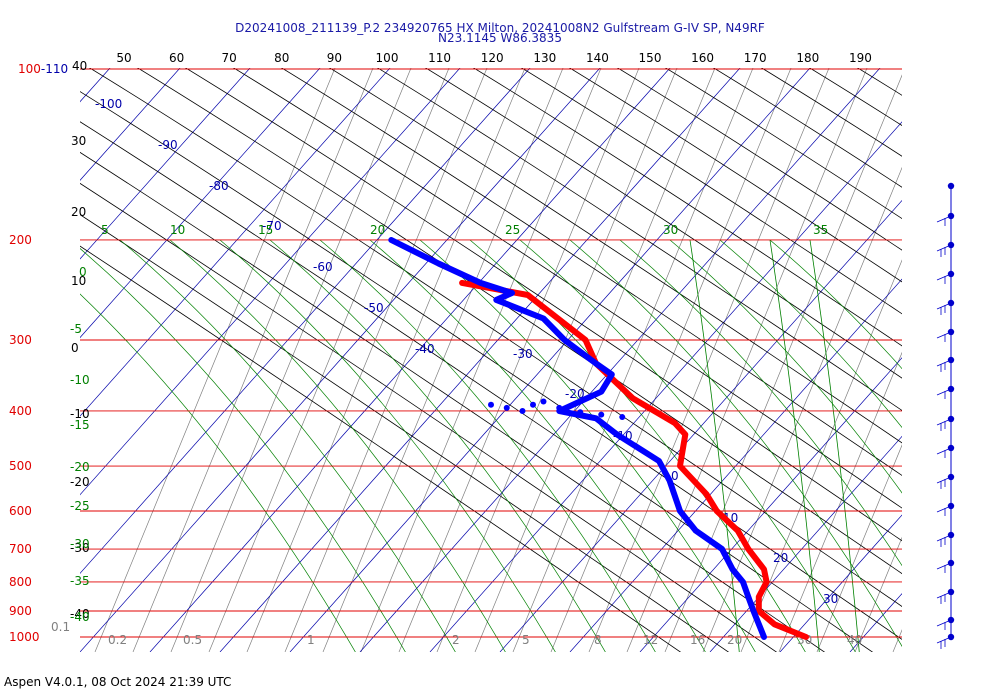 The height and width of the screenshot is (700, 1000). Describe the element at coordinates (439, 58) in the screenshot. I see `theta-label: 110` at that location.